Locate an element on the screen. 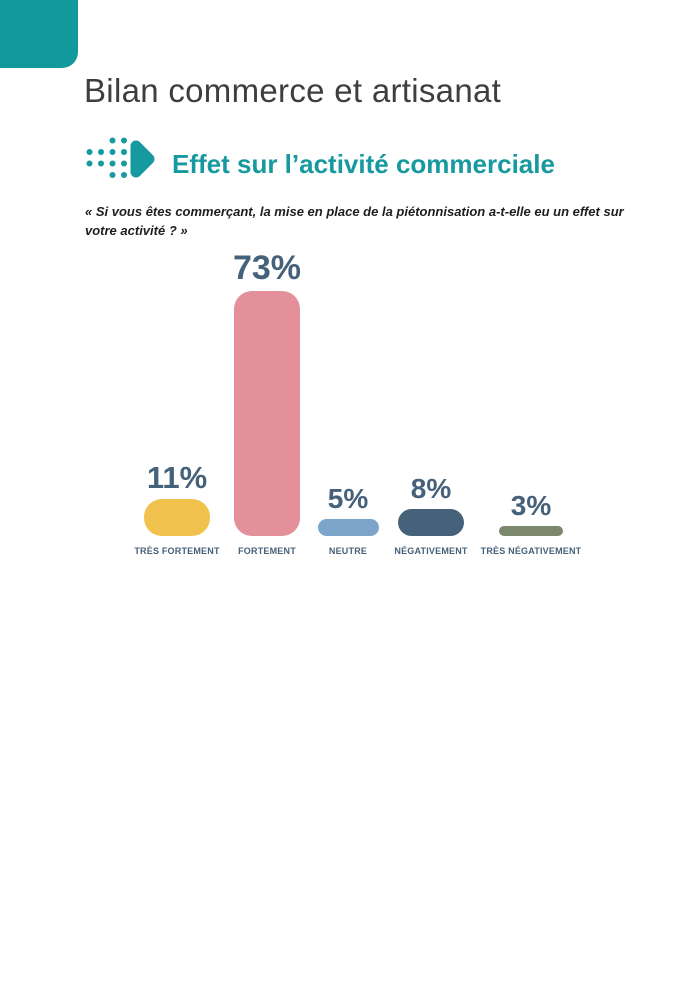  corner-decoration is located at coordinates (39, 34).